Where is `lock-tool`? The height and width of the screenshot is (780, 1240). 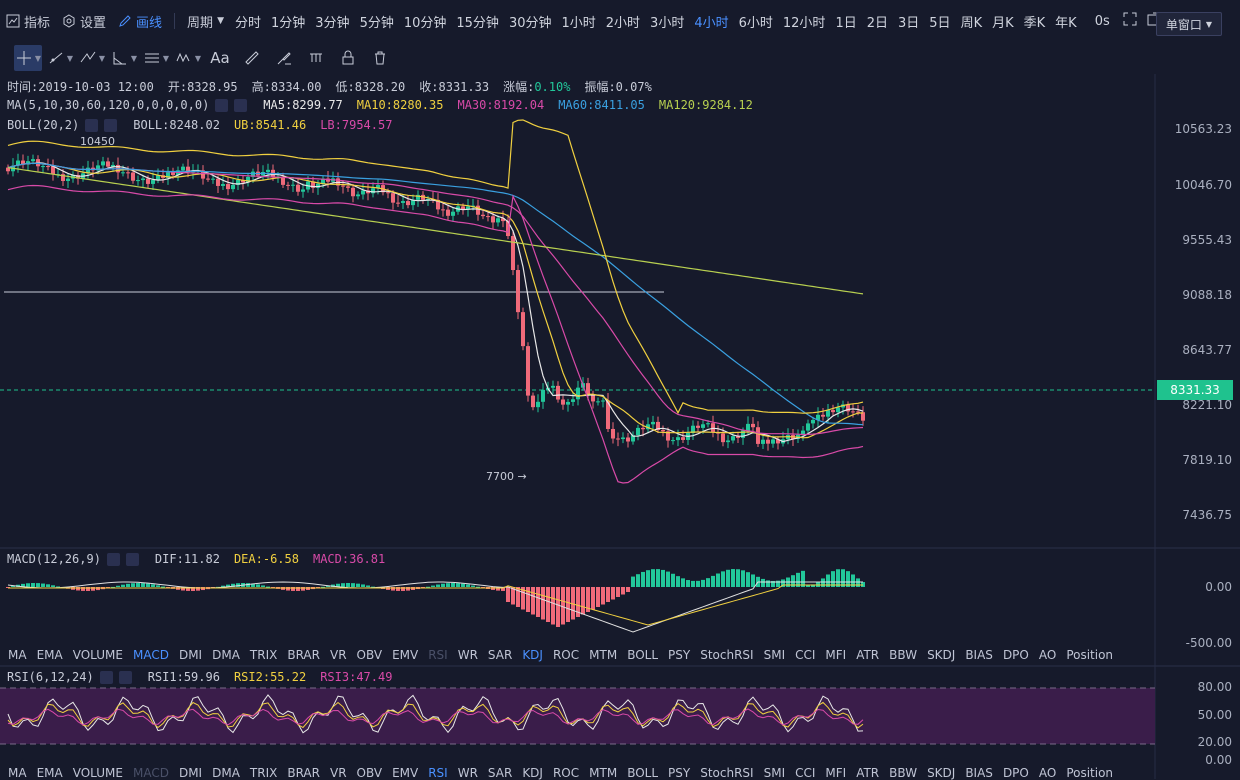 lock-tool is located at coordinates (348, 58).